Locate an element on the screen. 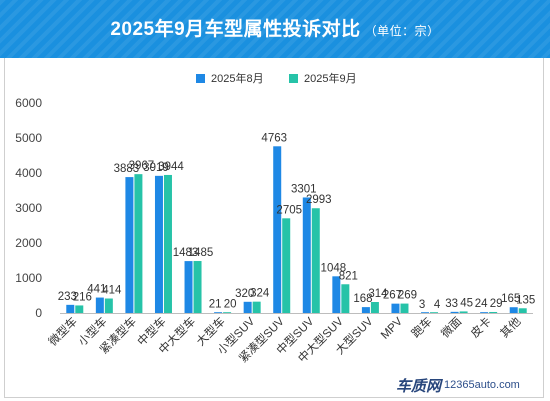 This screenshot has width=550, height=401. chart-unit-label: （单位：宗） is located at coordinates (402, 31).